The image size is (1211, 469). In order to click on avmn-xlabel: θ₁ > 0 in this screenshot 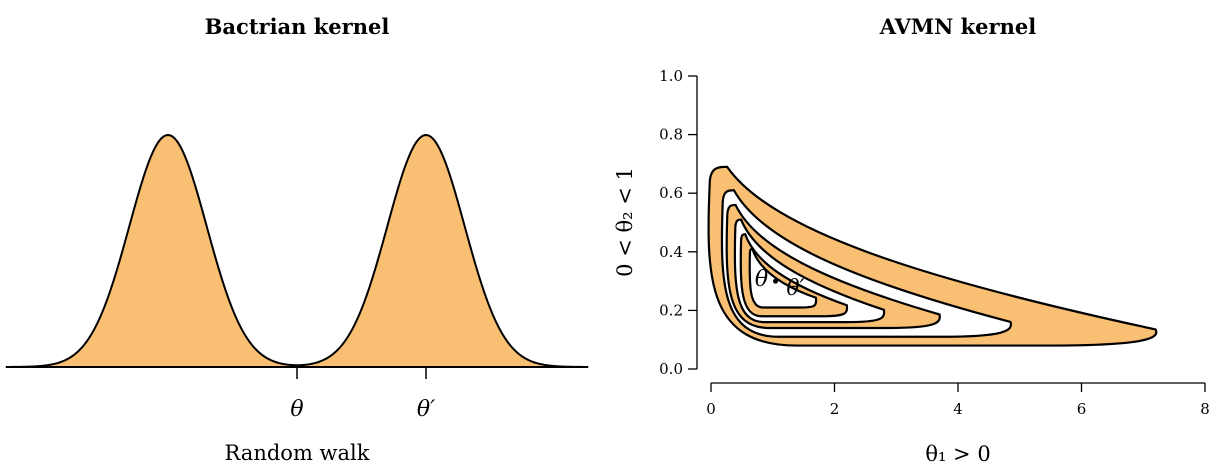, I will do `click(957, 454)`.